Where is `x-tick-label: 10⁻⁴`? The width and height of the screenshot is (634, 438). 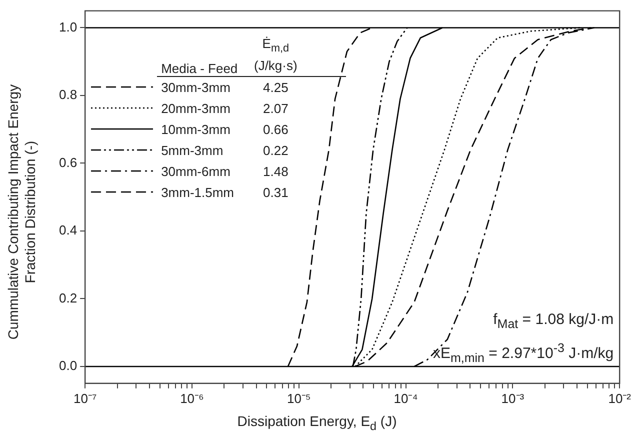
x-tick-label: 10⁻⁴ is located at coordinates (406, 398).